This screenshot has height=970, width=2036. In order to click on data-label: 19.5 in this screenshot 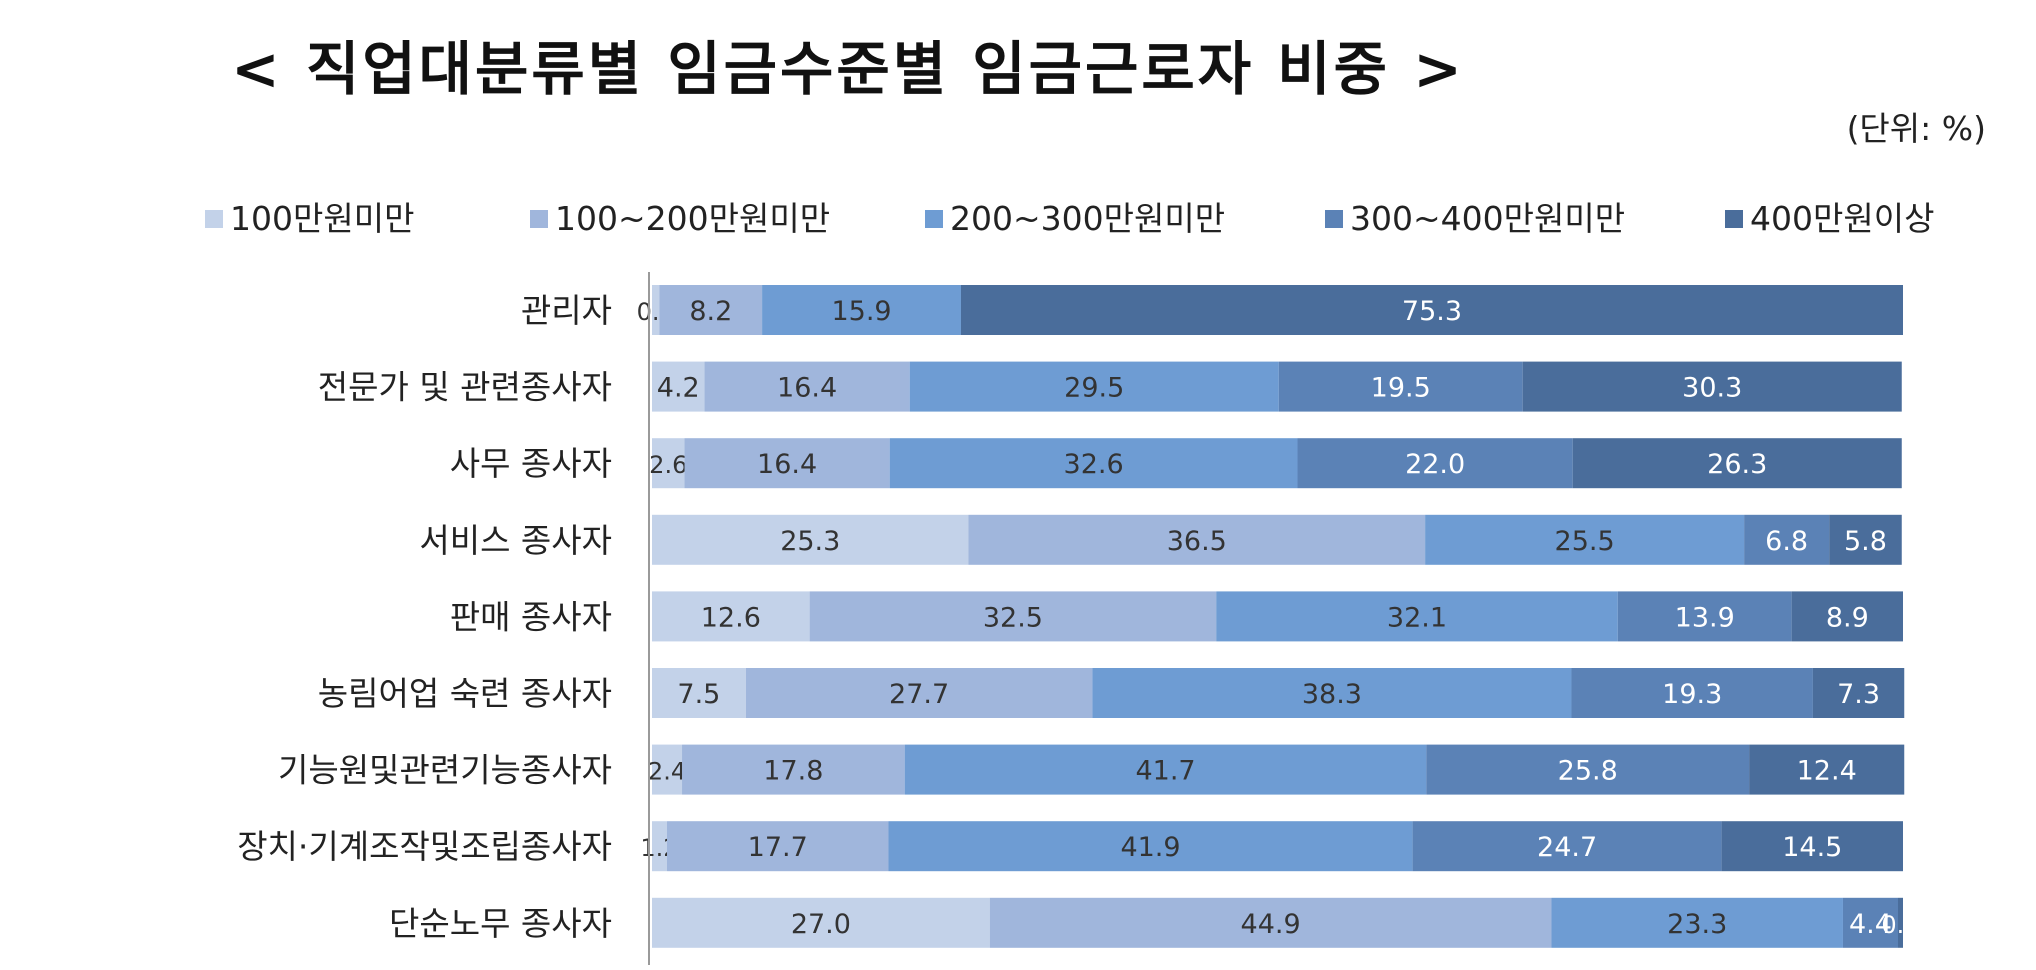, I will do `click(1401, 388)`.